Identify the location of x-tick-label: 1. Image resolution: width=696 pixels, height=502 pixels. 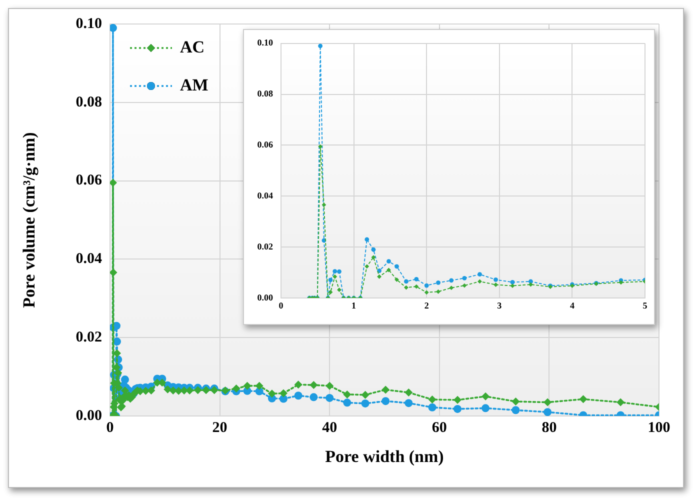
(354, 305).